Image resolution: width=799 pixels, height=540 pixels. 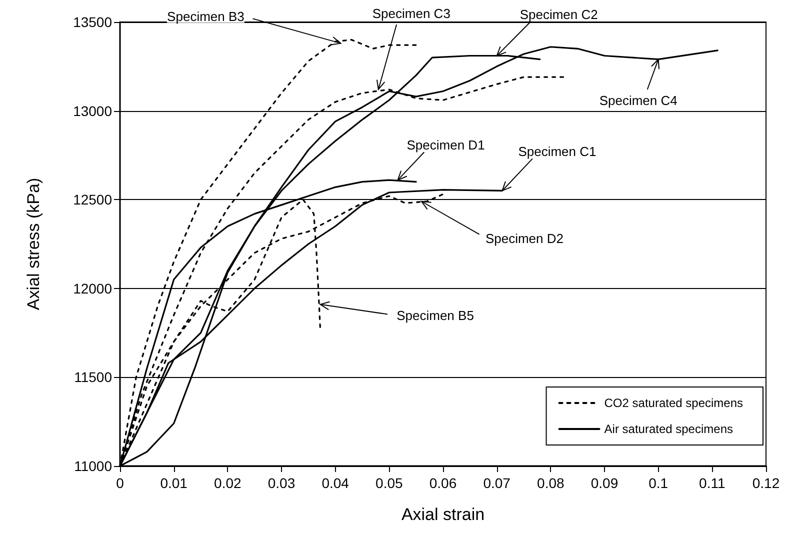 I want to click on y-tick-label: 12000, so click(x=92, y=288).